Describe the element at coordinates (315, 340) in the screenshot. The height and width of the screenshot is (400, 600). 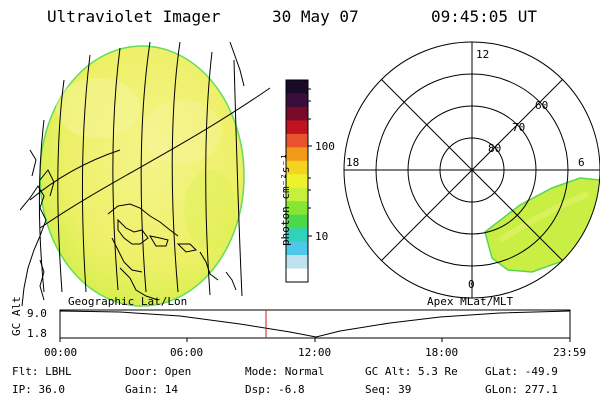
I see `timeline-ticks` at that location.